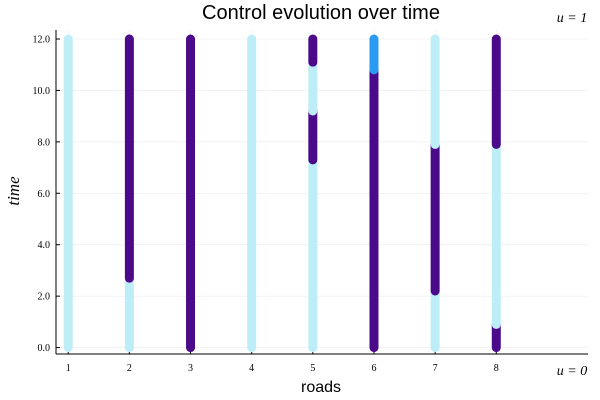  I want to click on colorbar-max-label: u = 1, so click(572, 18).